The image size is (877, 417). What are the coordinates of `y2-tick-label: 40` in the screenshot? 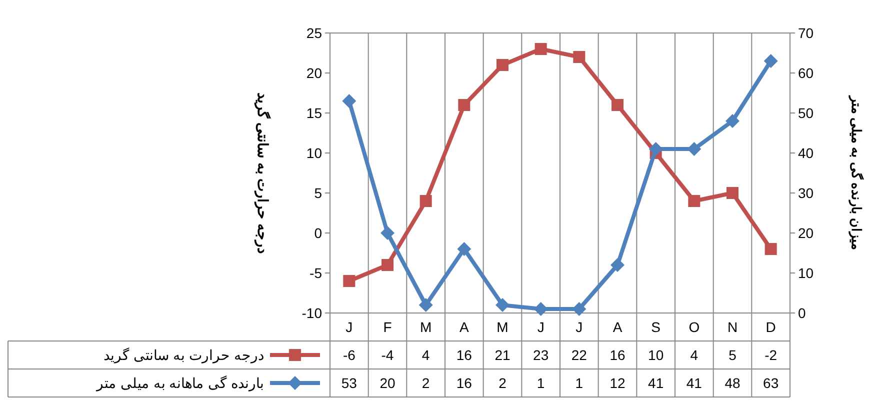 It's located at (806, 153).